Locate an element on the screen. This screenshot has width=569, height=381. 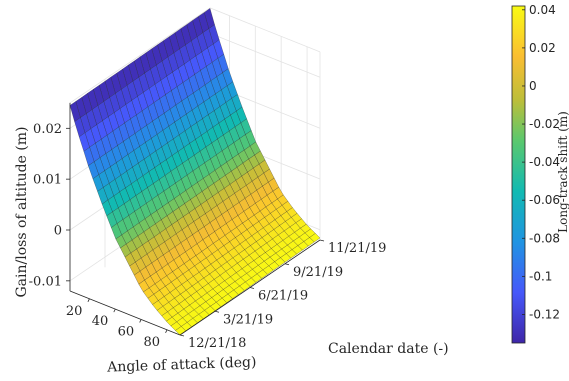
z-tick-label: 0 is located at coordinates (58, 230).